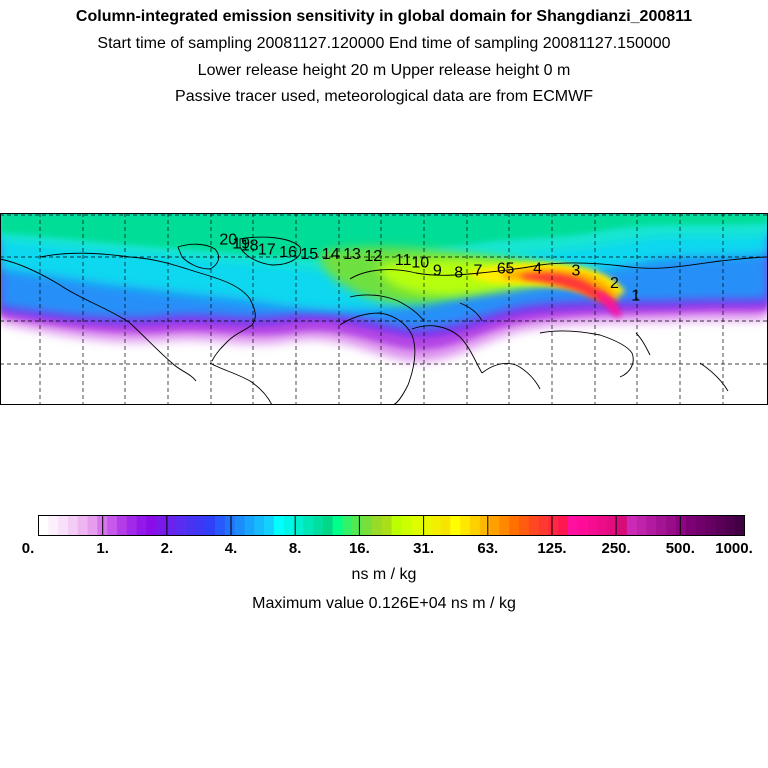 Image resolution: width=768 pixels, height=768 pixels. I want to click on trajectory-label-18: 18, so click(250, 246).